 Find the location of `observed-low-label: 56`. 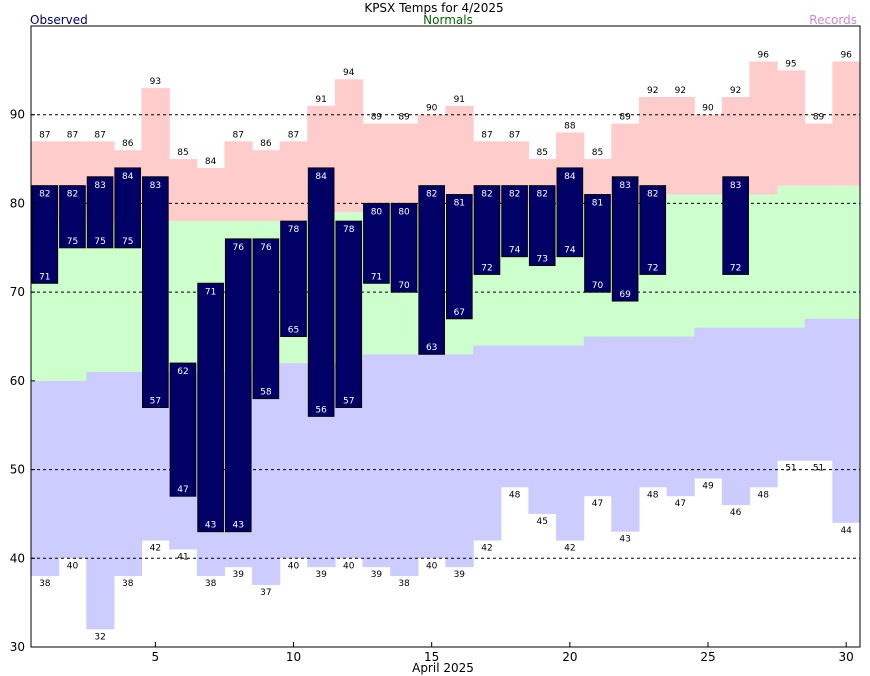

observed-low-label: 56 is located at coordinates (321, 410).